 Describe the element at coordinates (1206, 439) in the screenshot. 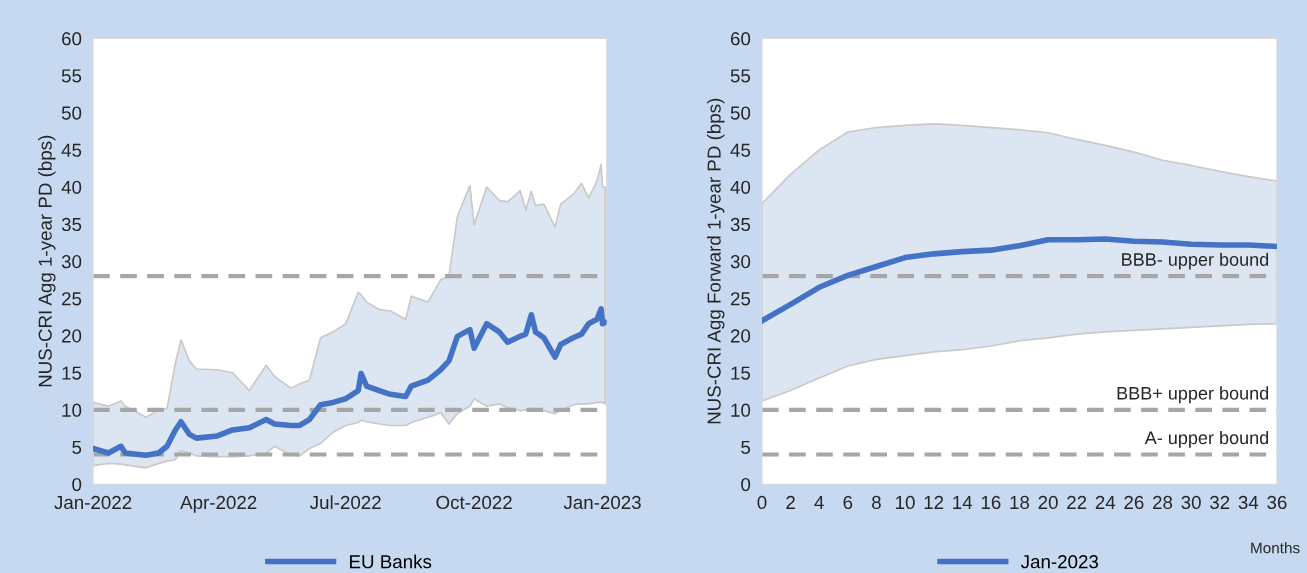

I see `ref-line-label: A- upper bound` at that location.